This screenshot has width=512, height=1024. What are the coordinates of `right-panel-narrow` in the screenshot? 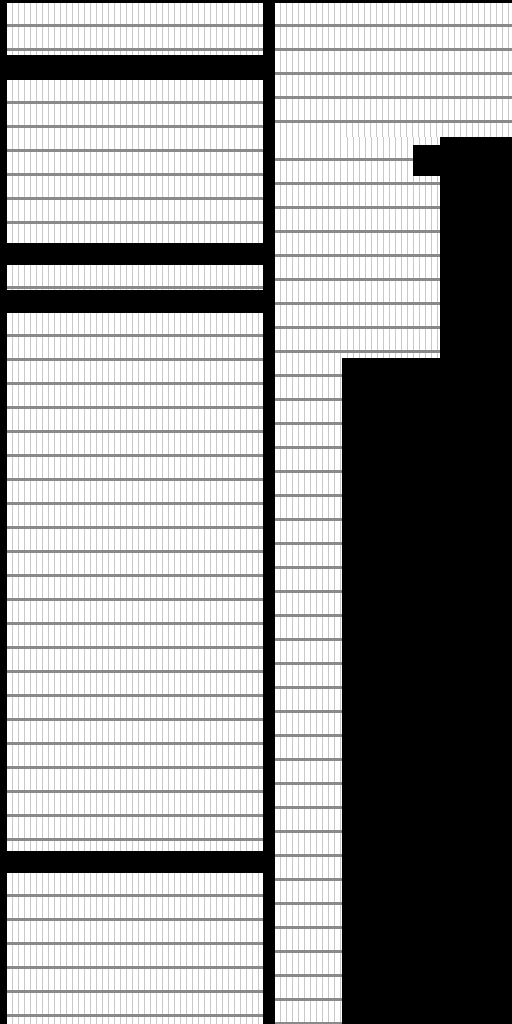 It's located at (308, 580).